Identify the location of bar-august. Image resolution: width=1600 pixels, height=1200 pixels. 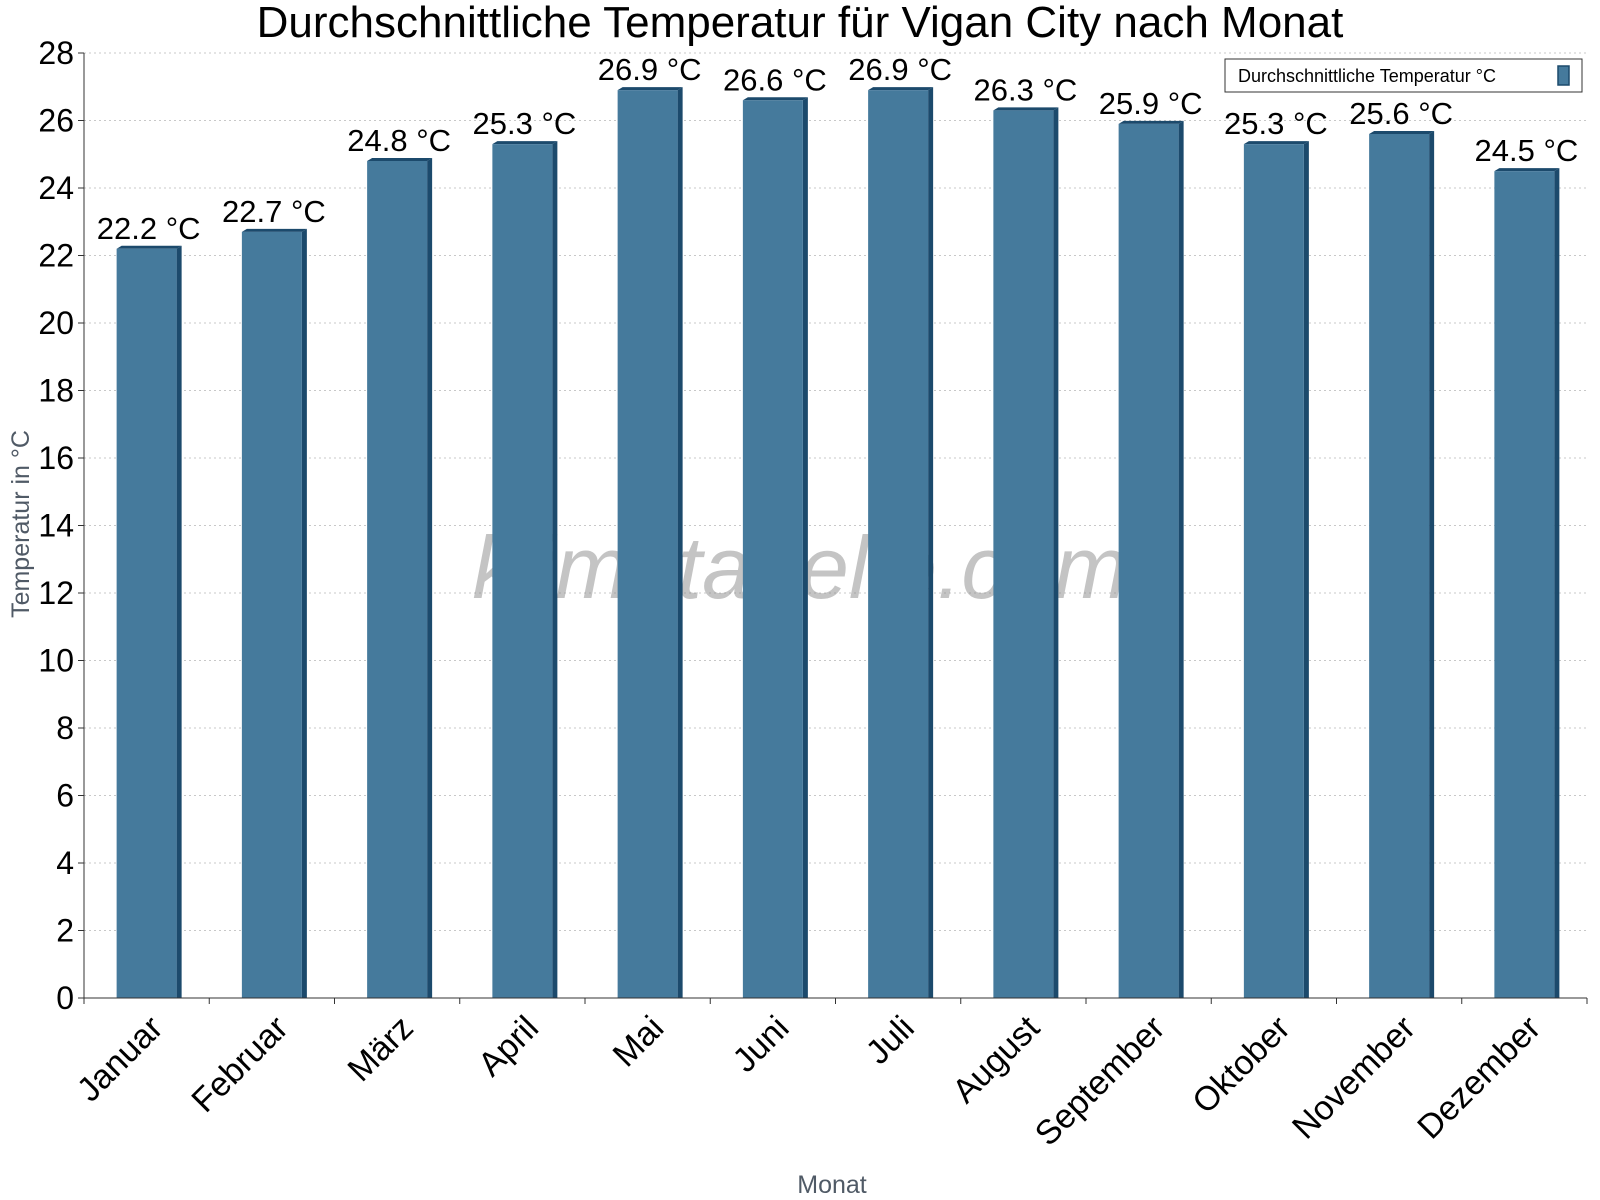
(1026, 552).